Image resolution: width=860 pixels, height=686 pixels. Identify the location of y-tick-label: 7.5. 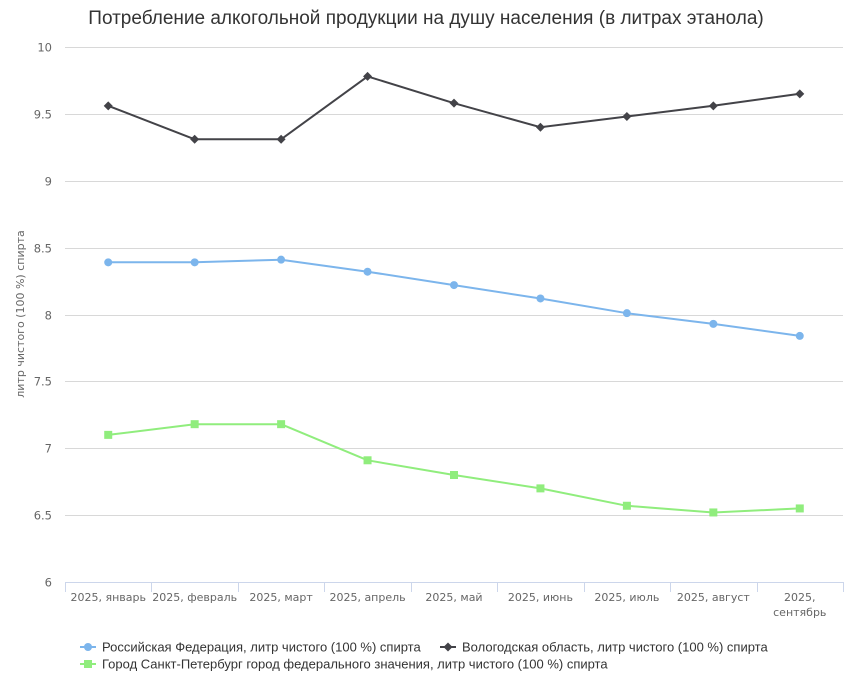
(43, 382).